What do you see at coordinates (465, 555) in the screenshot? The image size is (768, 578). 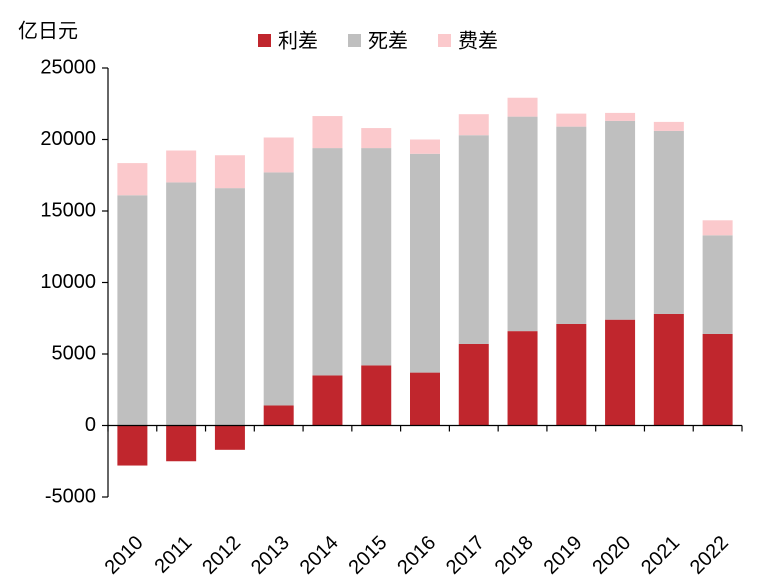 I see `x-tick-label: 2017` at bounding box center [465, 555].